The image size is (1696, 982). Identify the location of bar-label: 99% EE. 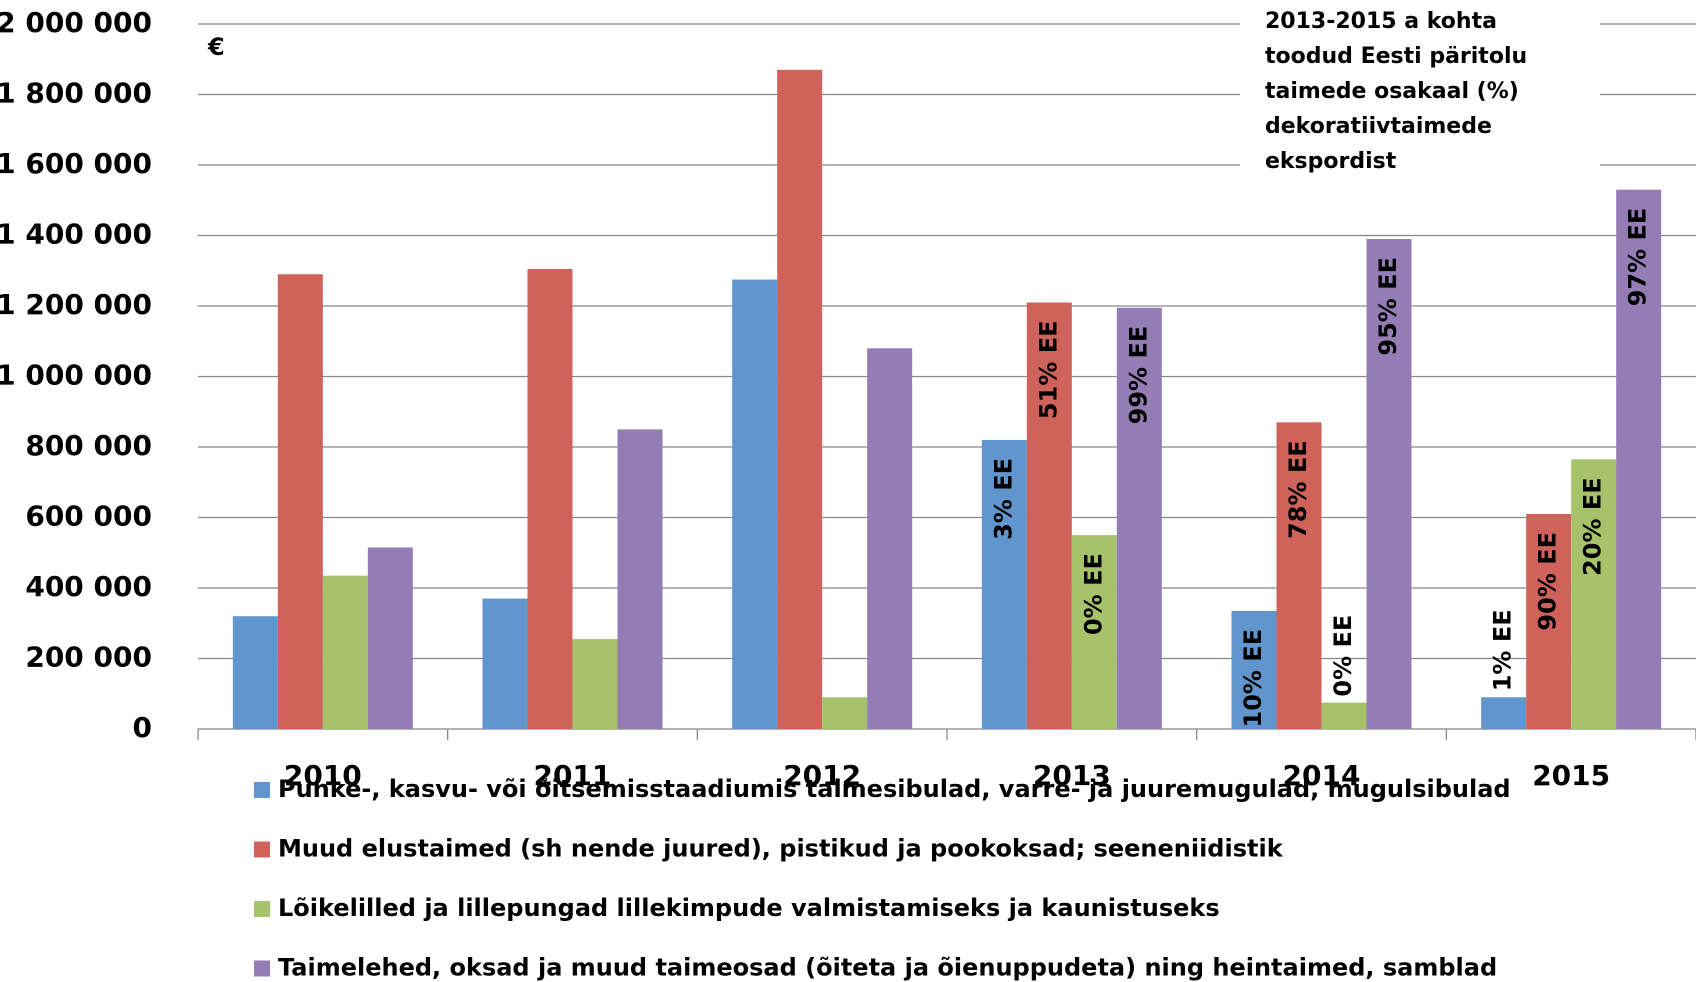
(1138, 375).